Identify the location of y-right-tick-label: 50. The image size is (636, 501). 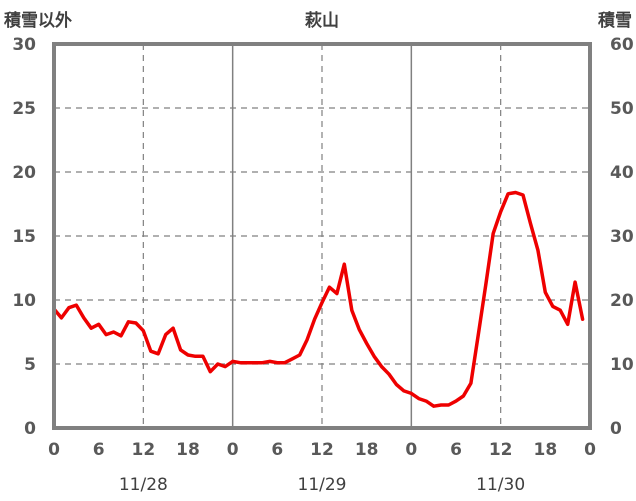
(622, 109).